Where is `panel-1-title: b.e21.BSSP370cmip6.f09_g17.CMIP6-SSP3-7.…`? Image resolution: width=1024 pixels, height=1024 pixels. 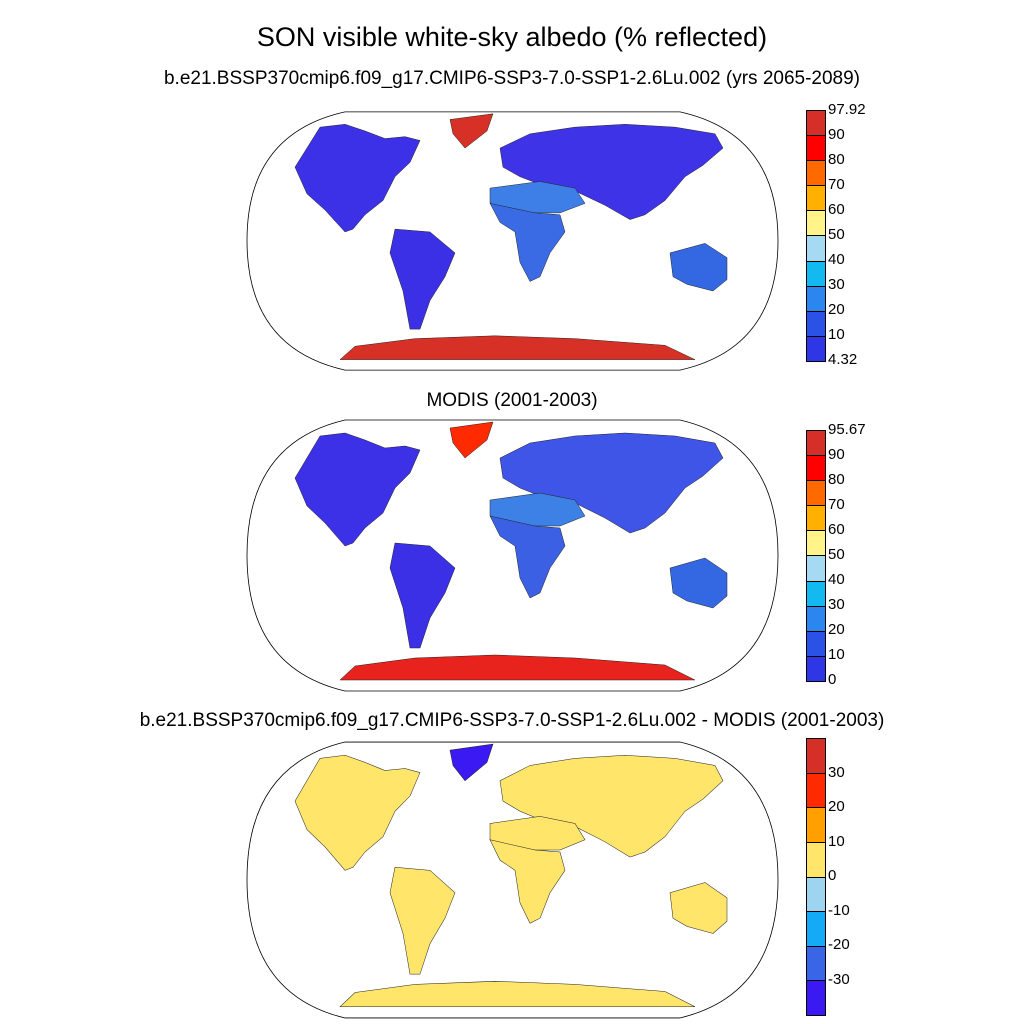
panel-1-title: b.e21.BSSP370cmip6.f09_g17.CMIP6-SSP3-7.… is located at coordinates (512, 78).